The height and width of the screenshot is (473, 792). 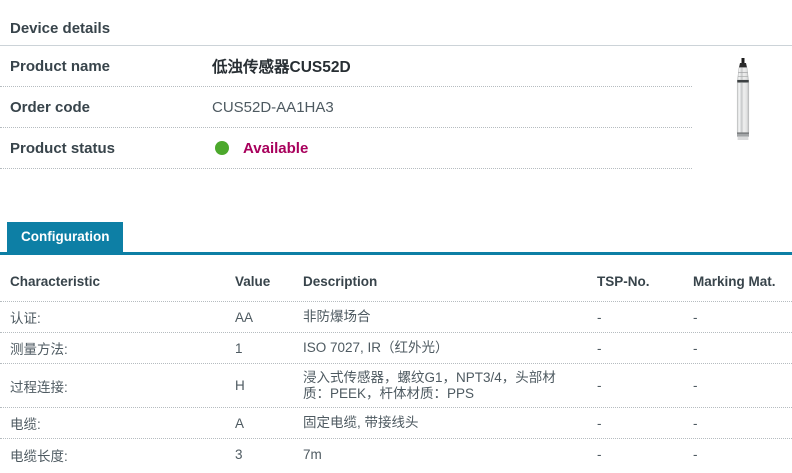 I want to click on table-row: 认证: AA 非防爆场合 - -, so click(x=396, y=317).